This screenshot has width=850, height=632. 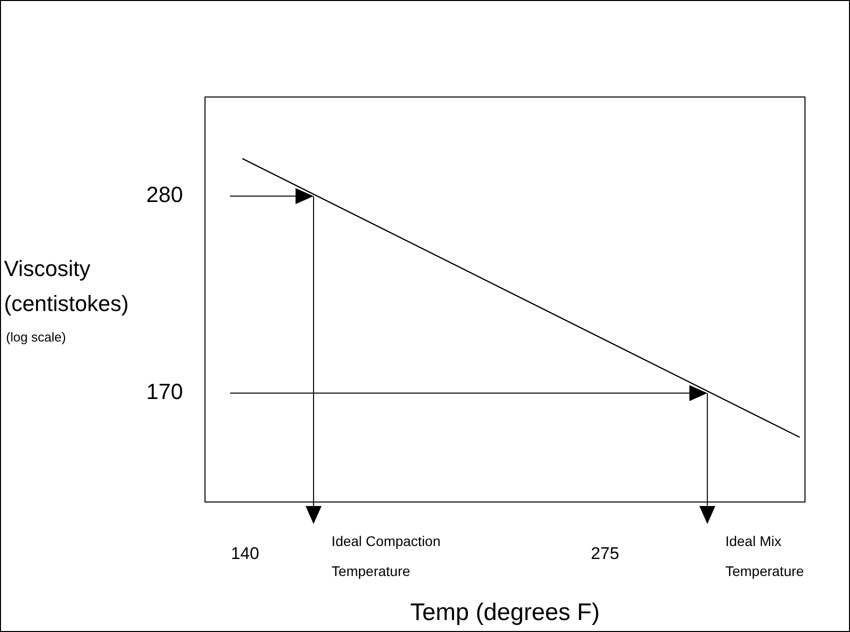 I want to click on text: Ideal Mix Temperature, so click(x=764, y=555).